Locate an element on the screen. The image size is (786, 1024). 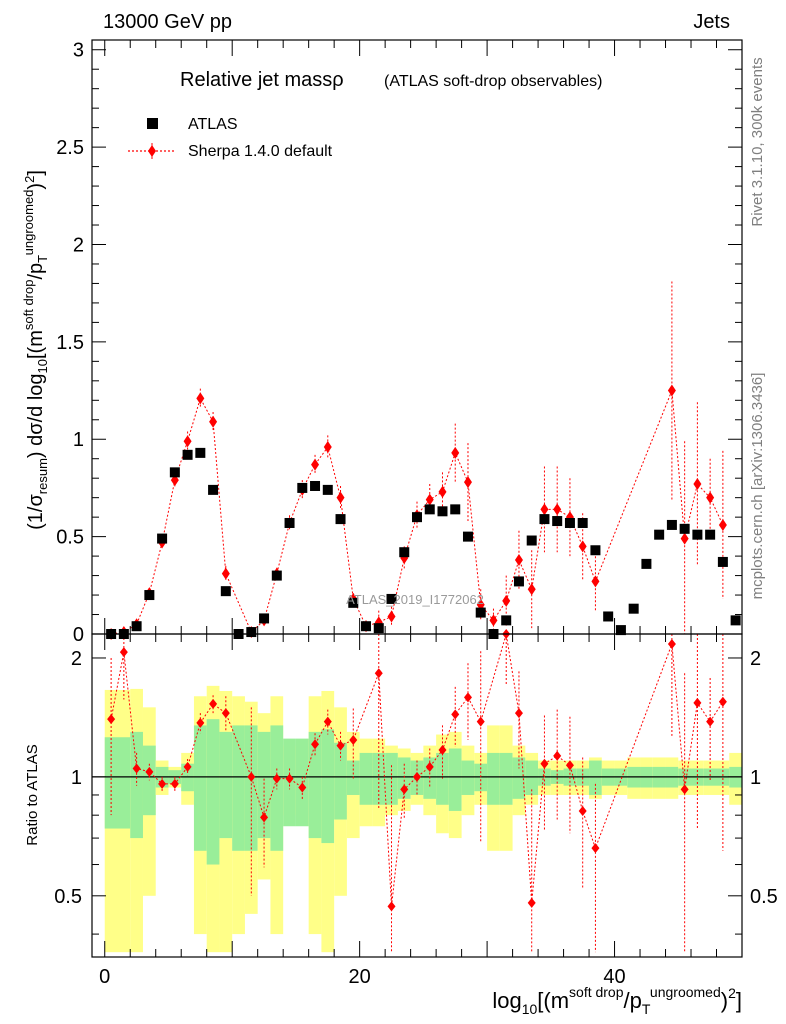
ratio-y-tick-label-right: 1 is located at coordinates (755, 778).